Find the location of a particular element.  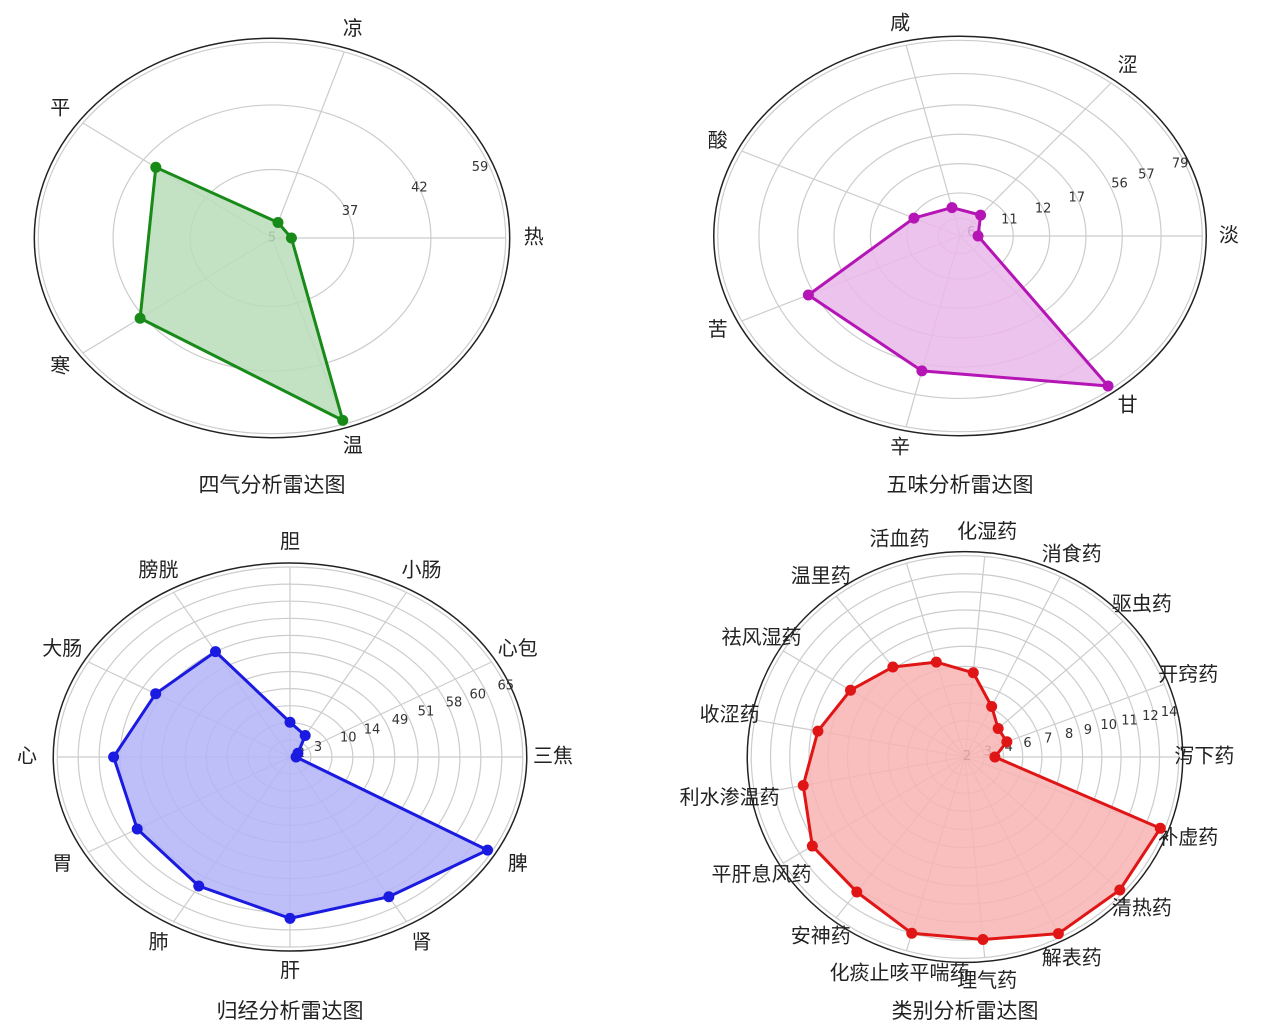

category-label: 三焦 is located at coordinates (553, 756).